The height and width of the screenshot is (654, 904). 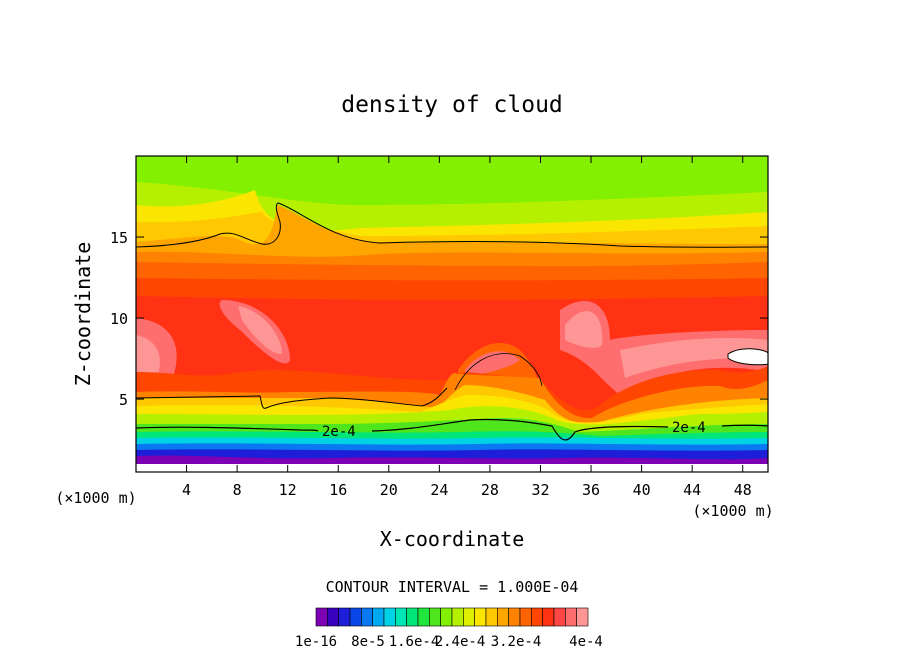 I want to click on x-tick-label: 40, so click(x=642, y=490).